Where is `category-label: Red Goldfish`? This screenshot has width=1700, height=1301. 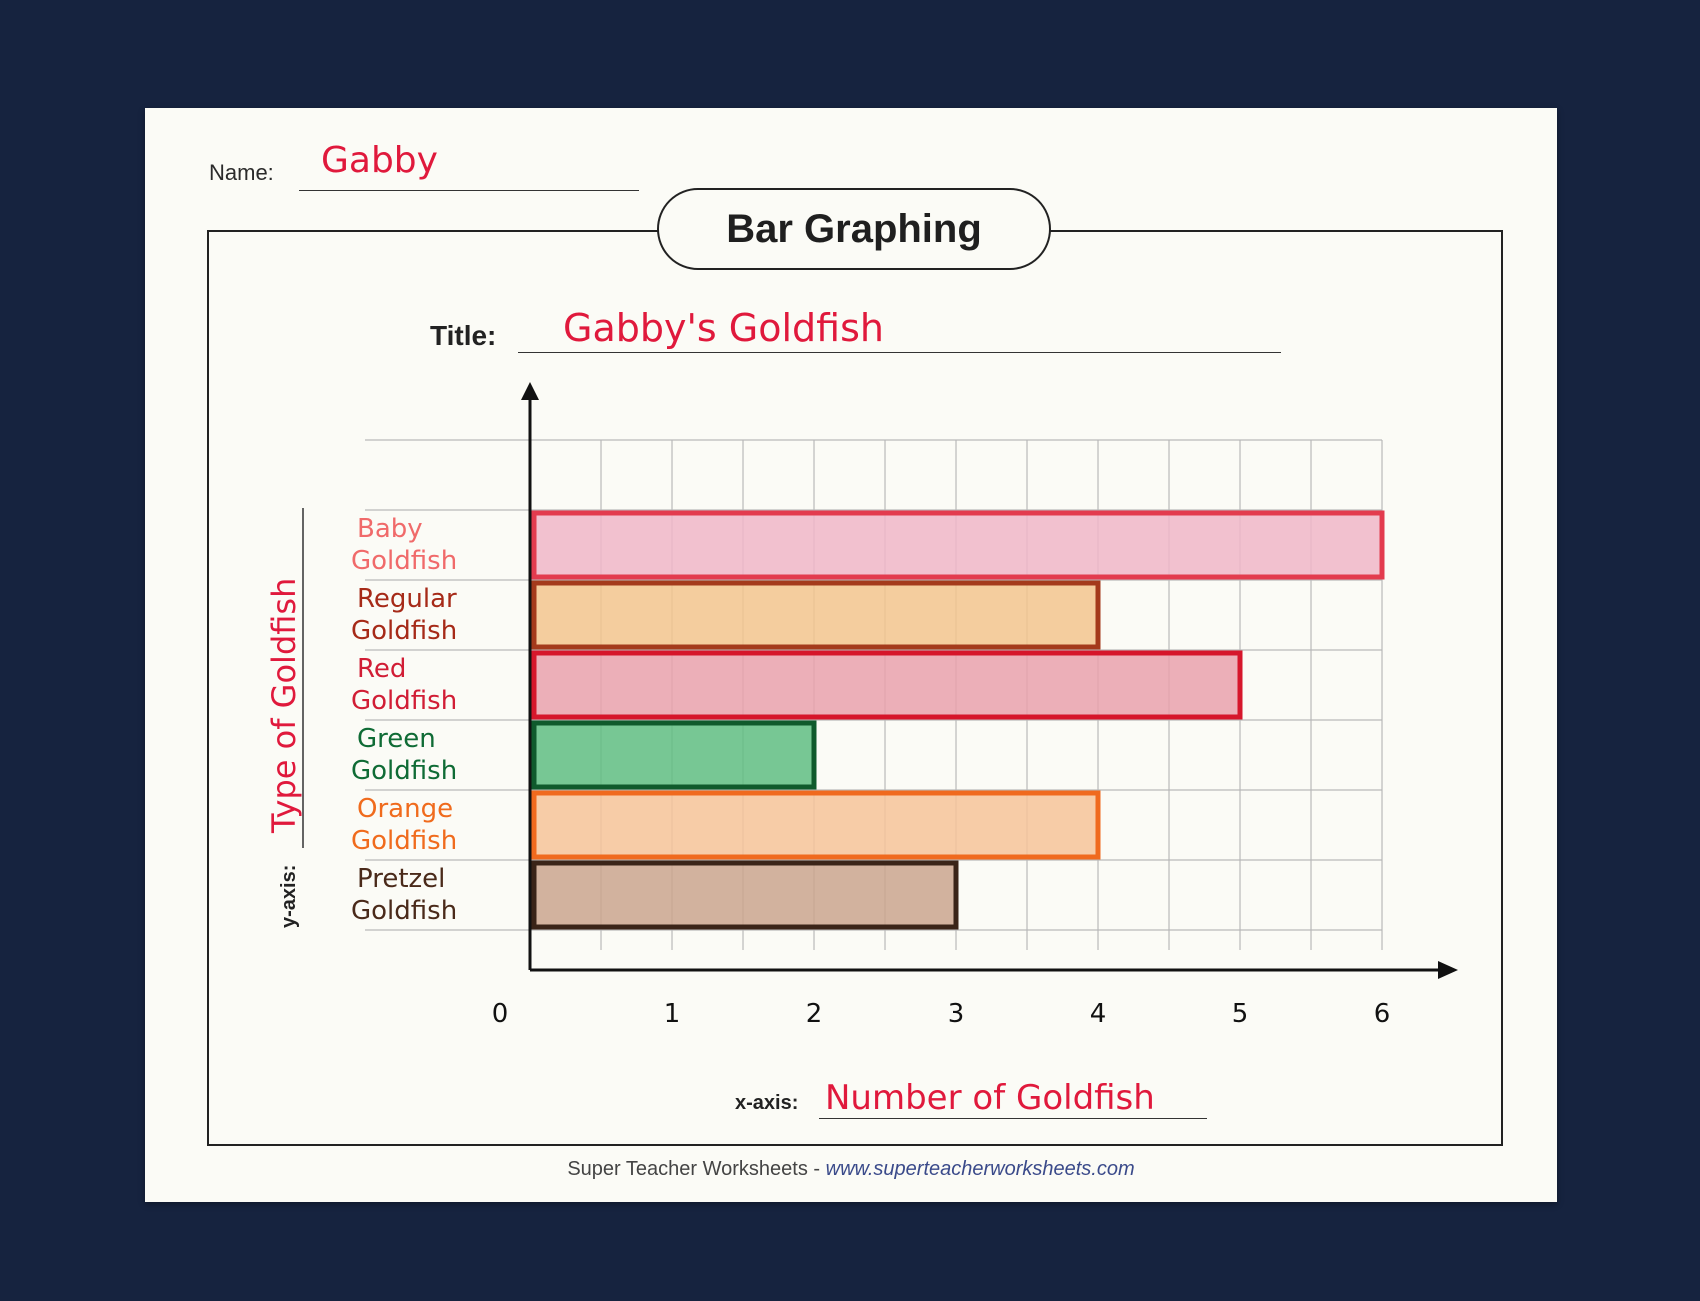 category-label: Red Goldfish is located at coordinates (404, 685).